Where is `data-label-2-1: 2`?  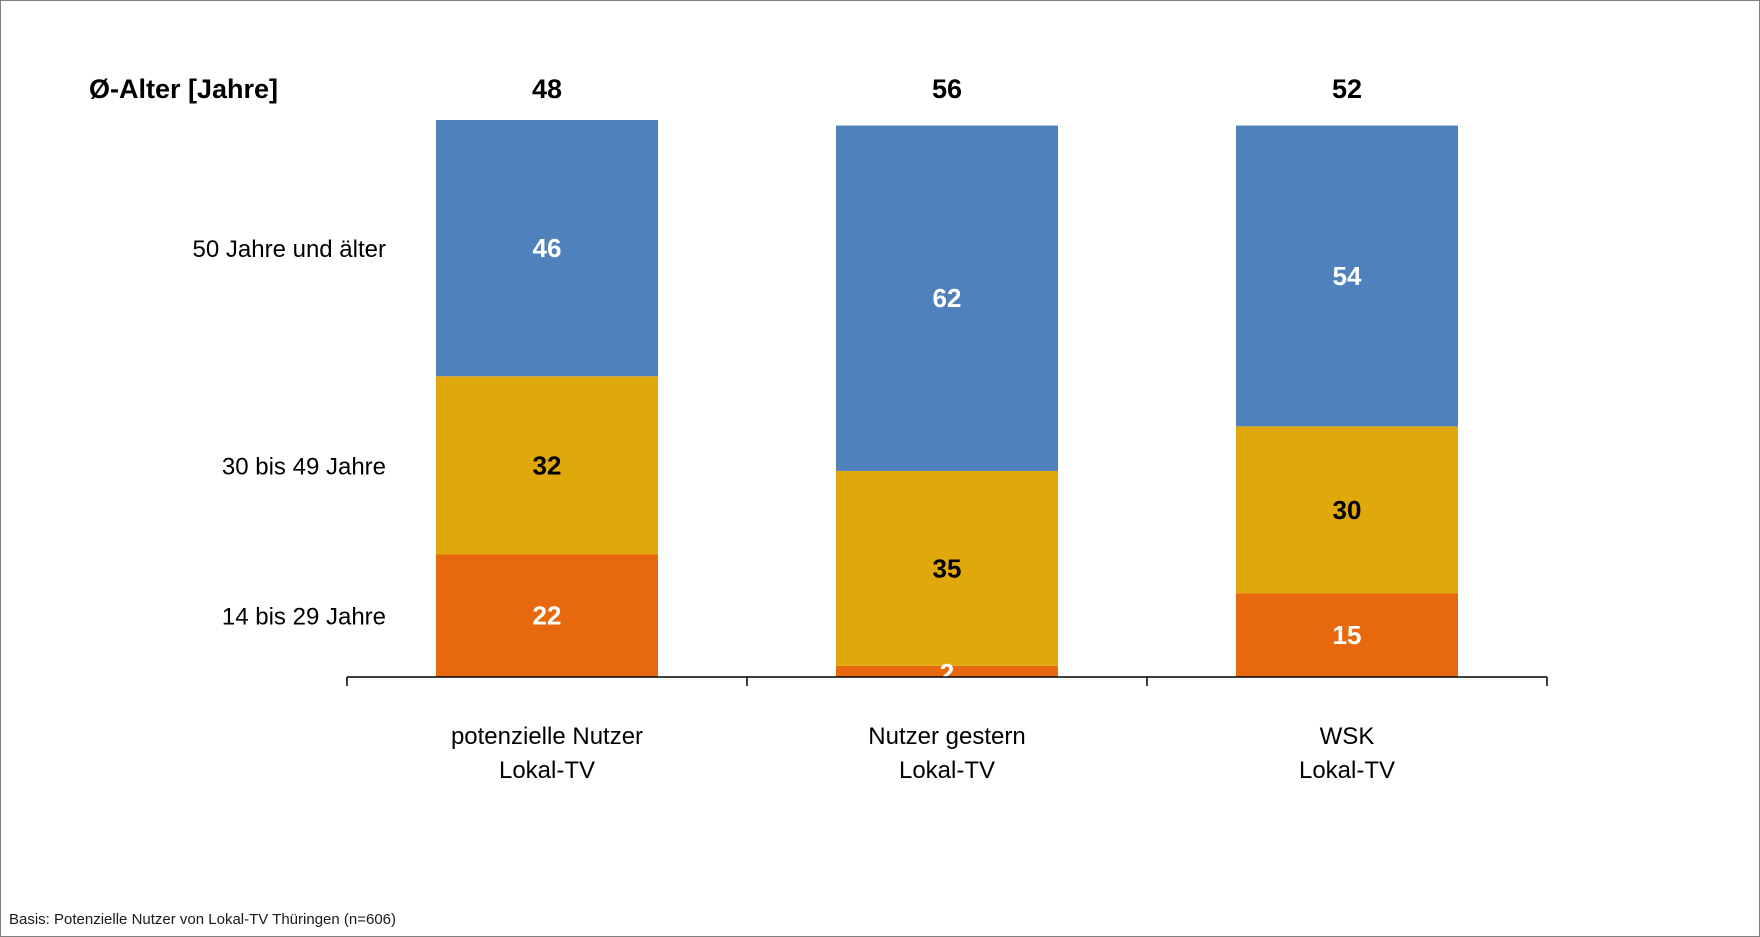
data-label-2-1: 2 is located at coordinates (947, 673).